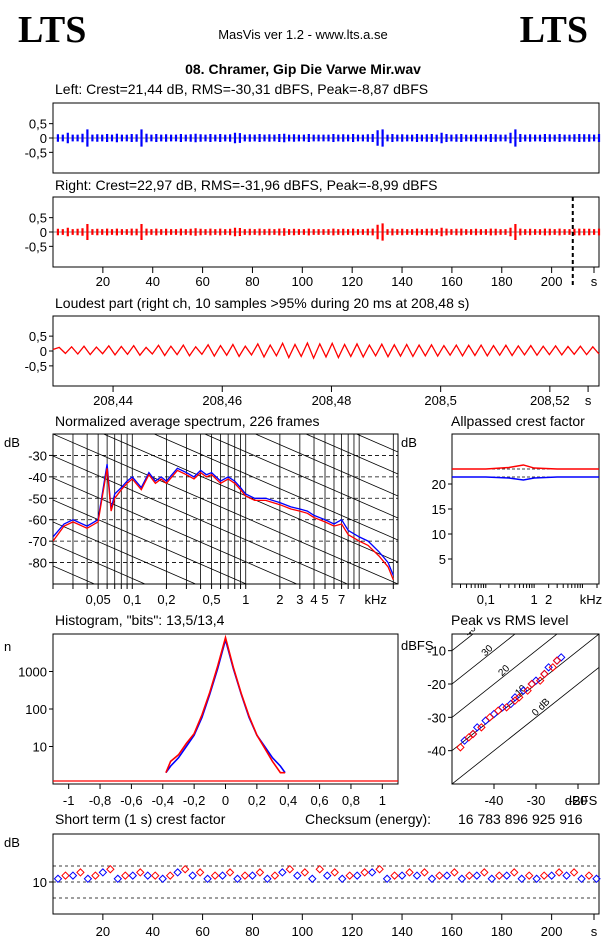 The image size is (606, 946). Describe the element at coordinates (533, 599) in the screenshot. I see `allpassed-xtick-label: 1` at that location.